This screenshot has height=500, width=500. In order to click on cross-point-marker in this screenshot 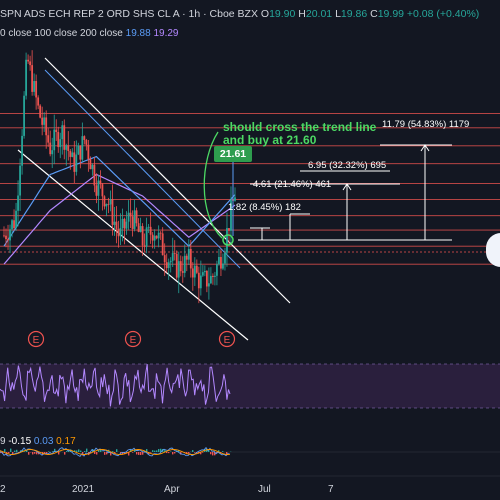, I will do `click(228, 240)`.